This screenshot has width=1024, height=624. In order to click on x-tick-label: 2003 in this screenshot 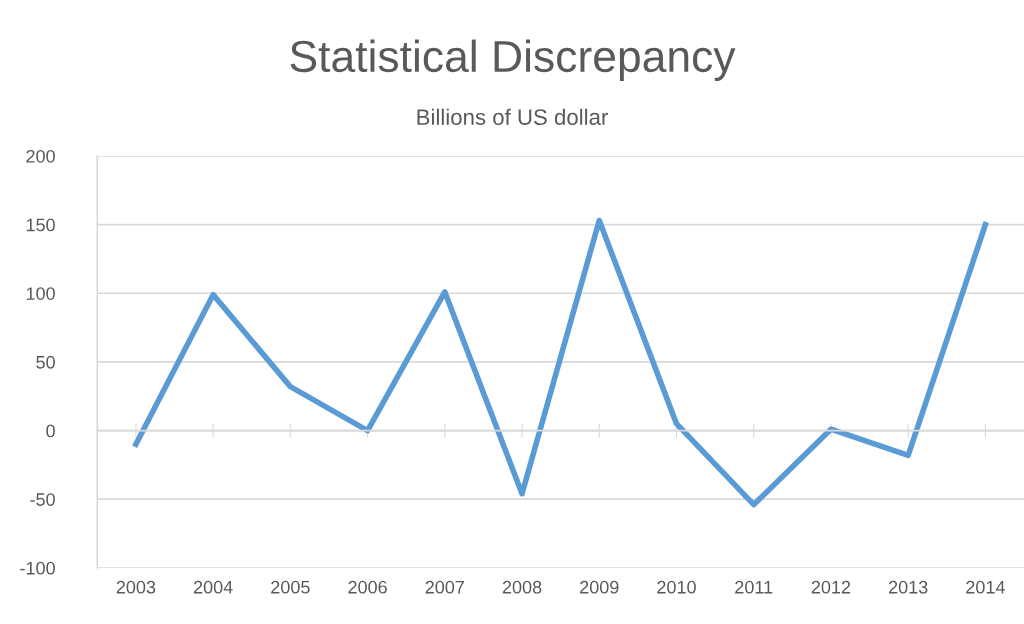, I will do `click(136, 587)`.